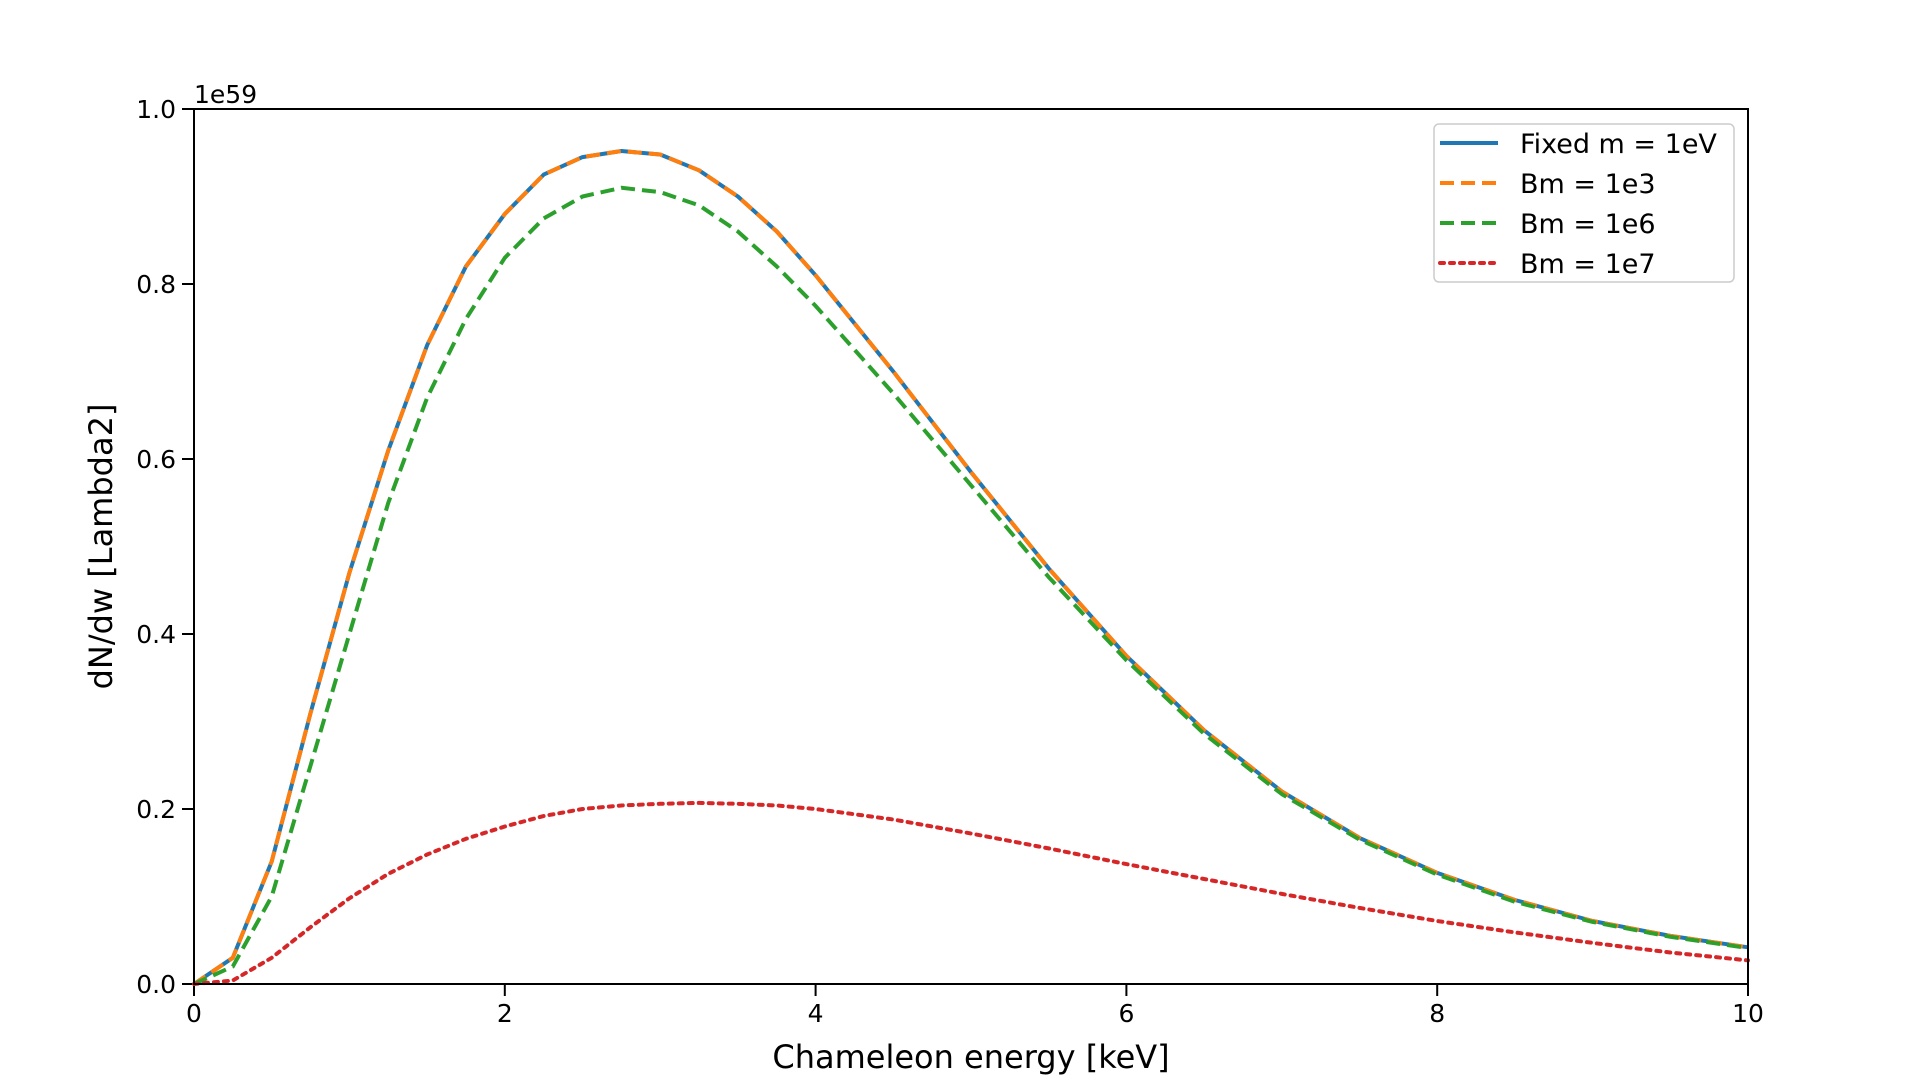 The image size is (1920, 1080). What do you see at coordinates (225, 94) in the screenshot?
I see `y-offset-label: 1e59` at bounding box center [225, 94].